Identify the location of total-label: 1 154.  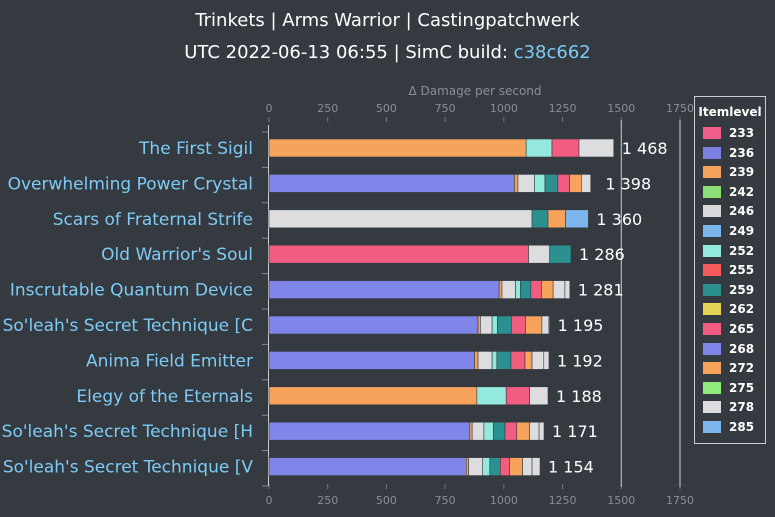
(571, 467).